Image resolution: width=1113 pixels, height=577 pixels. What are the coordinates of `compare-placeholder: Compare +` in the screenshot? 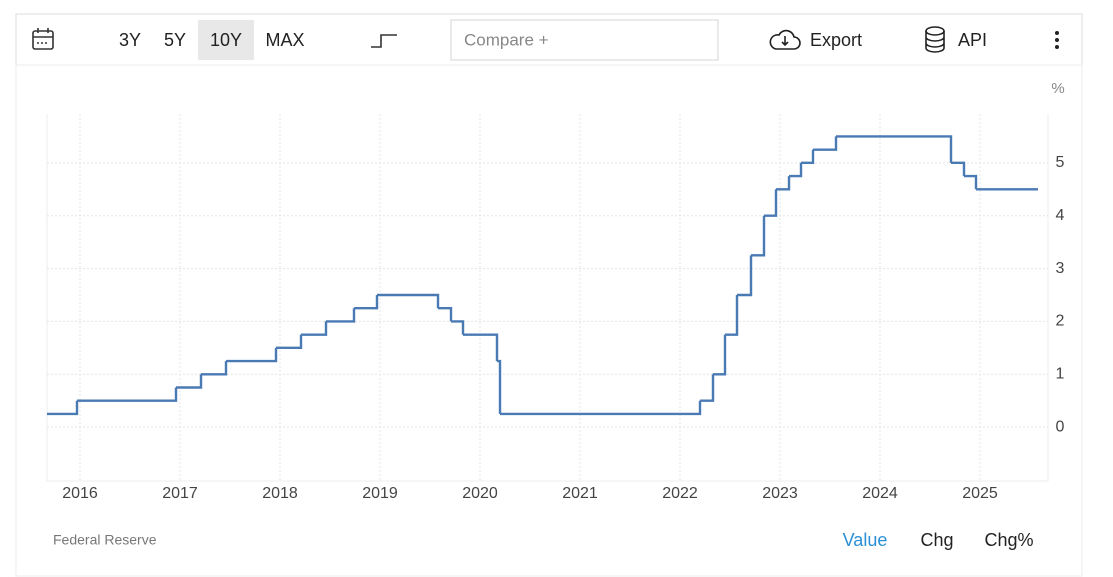 It's located at (506, 39).